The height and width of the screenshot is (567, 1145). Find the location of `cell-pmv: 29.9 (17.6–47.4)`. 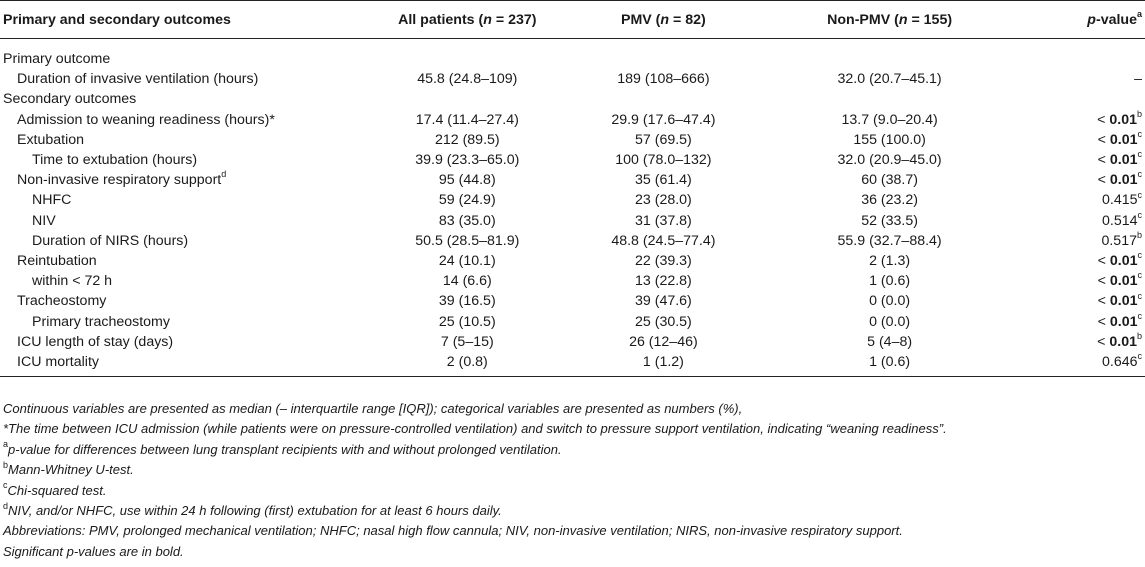

cell-pmv: 29.9 (17.6–47.4) is located at coordinates (663, 119).